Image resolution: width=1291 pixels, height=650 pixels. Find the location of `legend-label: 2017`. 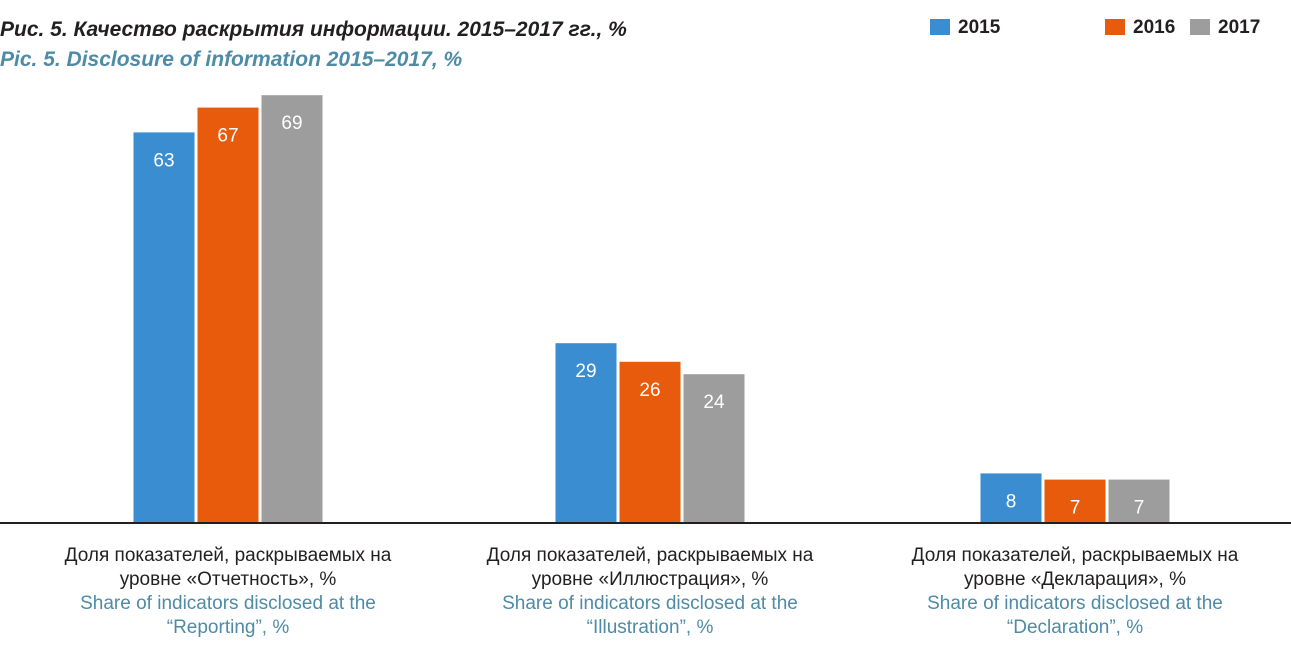

legend-label: 2017 is located at coordinates (1239, 27).